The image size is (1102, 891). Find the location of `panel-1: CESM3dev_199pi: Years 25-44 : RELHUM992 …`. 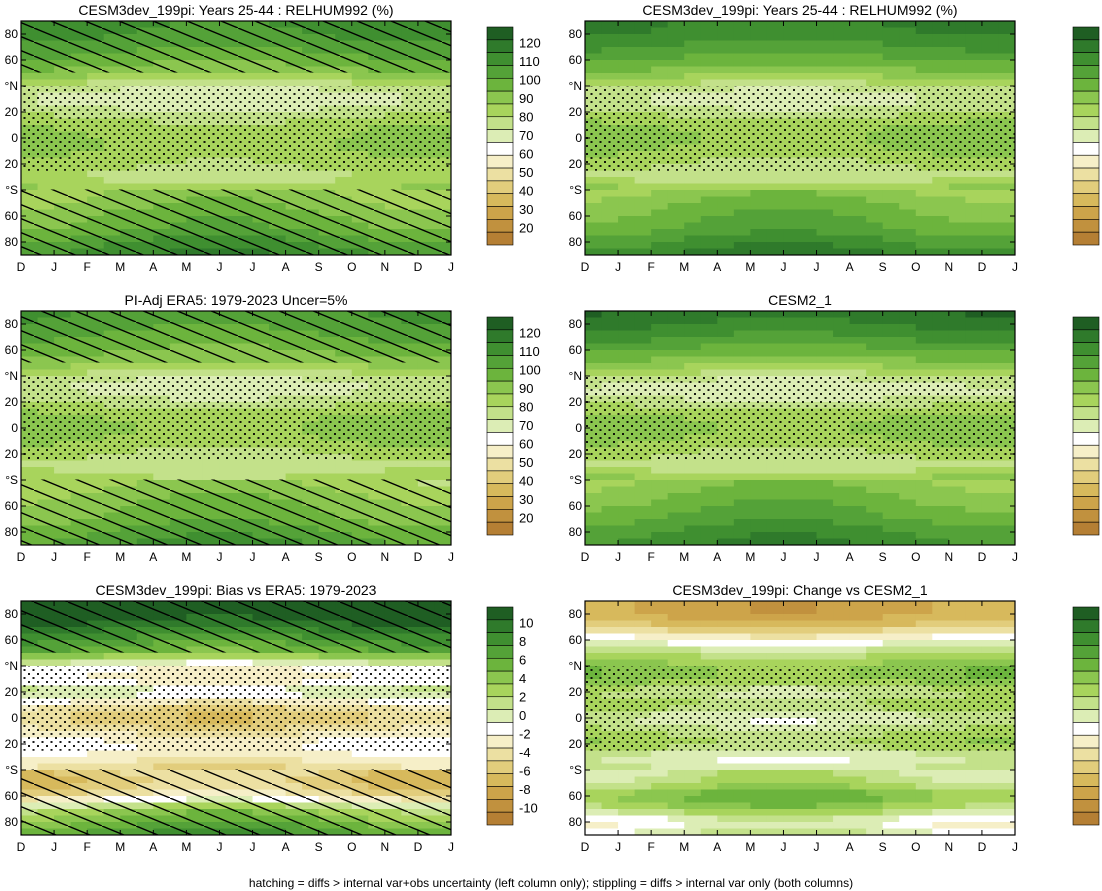

panel-1: CESM3dev_199pi: Years 25-44 : RELHUM992 … is located at coordinates (273, 138).